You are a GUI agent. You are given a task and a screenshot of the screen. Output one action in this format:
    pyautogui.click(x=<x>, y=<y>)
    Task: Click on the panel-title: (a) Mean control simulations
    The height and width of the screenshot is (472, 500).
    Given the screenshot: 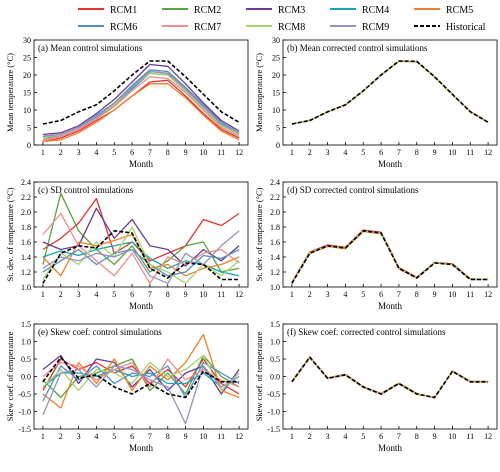 What is the action you would take?
    pyautogui.click(x=90, y=48)
    